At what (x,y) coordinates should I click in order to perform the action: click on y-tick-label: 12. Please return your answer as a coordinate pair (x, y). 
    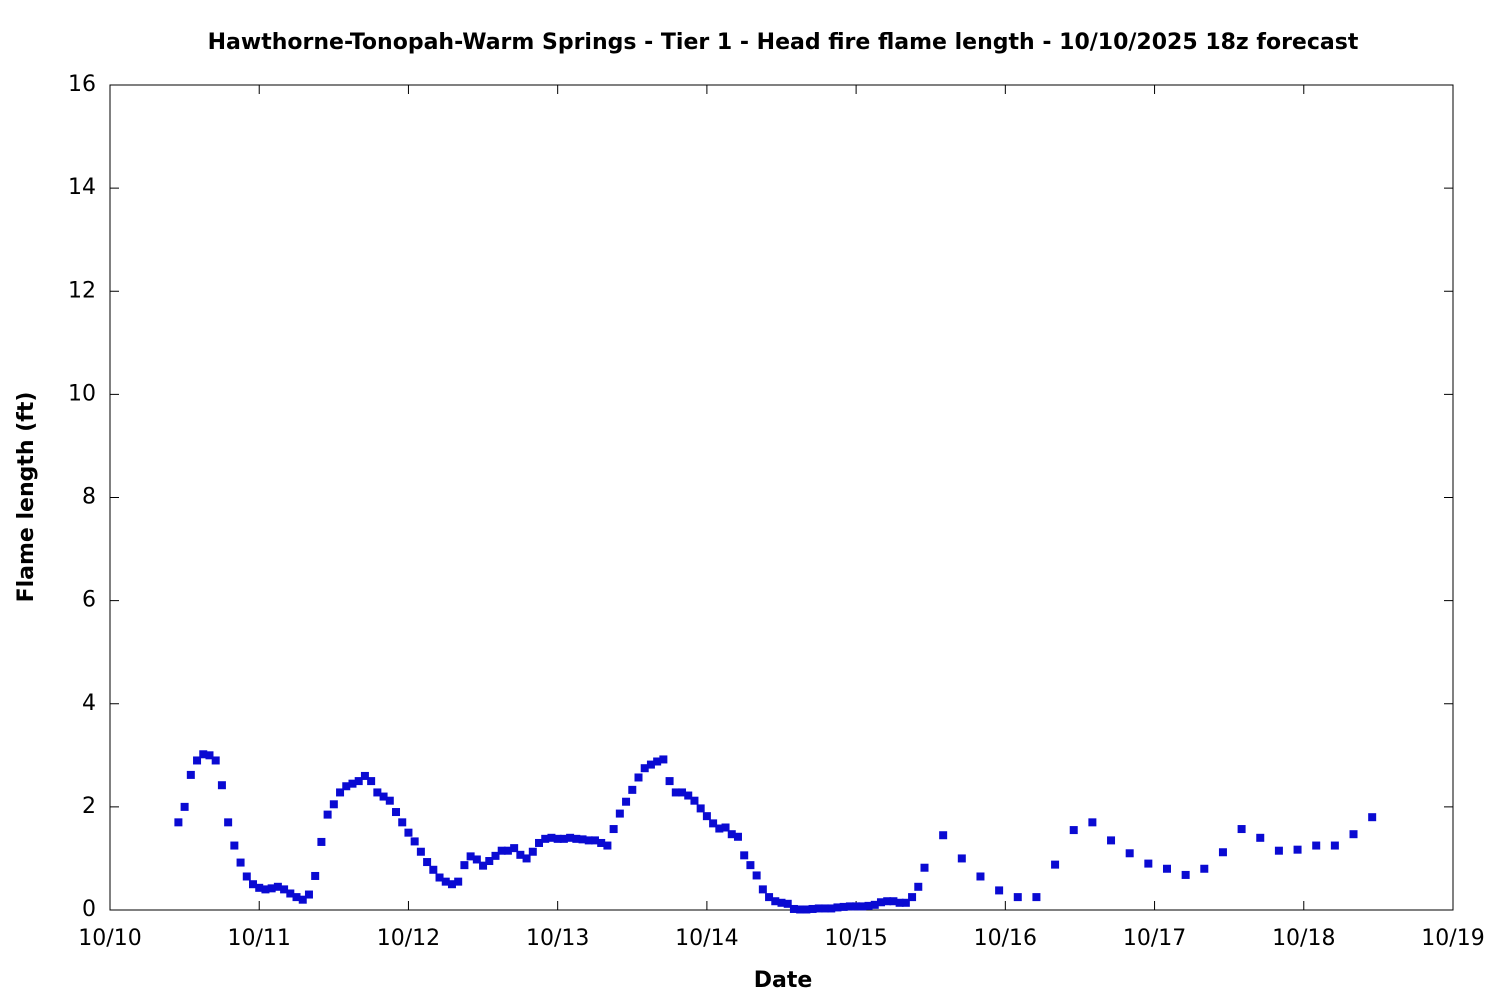
    Looking at the image, I should click on (82, 290).